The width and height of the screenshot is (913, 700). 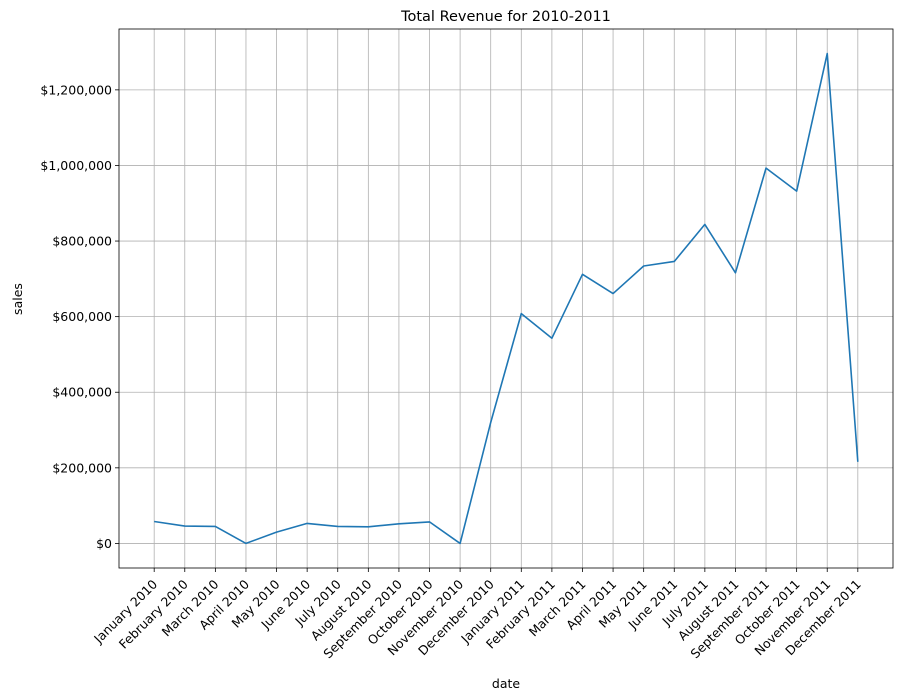 I want to click on y-tick-label: $0, so click(x=104, y=543).